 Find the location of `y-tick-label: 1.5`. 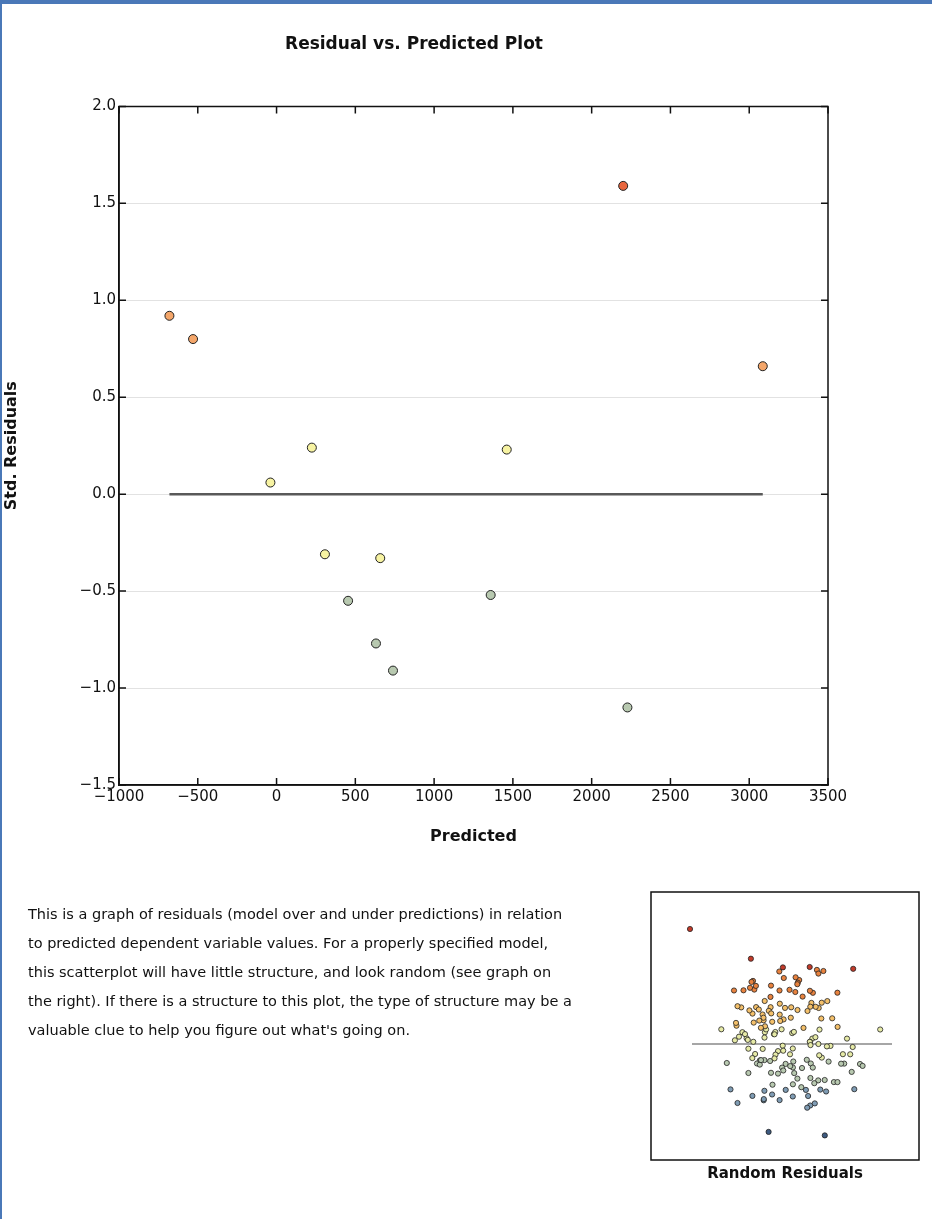

y-tick-label: 1.5 is located at coordinates (104, 202).